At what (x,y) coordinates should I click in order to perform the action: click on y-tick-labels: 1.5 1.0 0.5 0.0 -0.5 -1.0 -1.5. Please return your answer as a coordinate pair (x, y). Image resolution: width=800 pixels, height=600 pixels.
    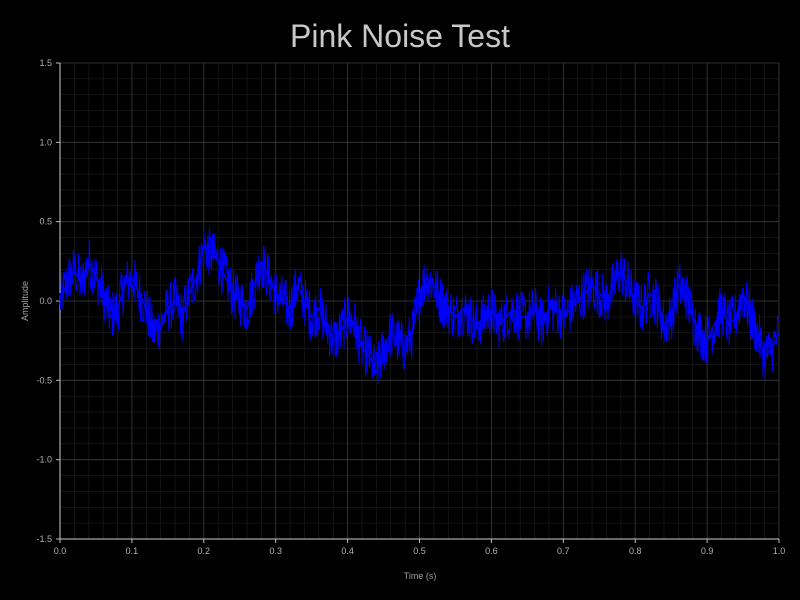
    Looking at the image, I should click on (44, 301).